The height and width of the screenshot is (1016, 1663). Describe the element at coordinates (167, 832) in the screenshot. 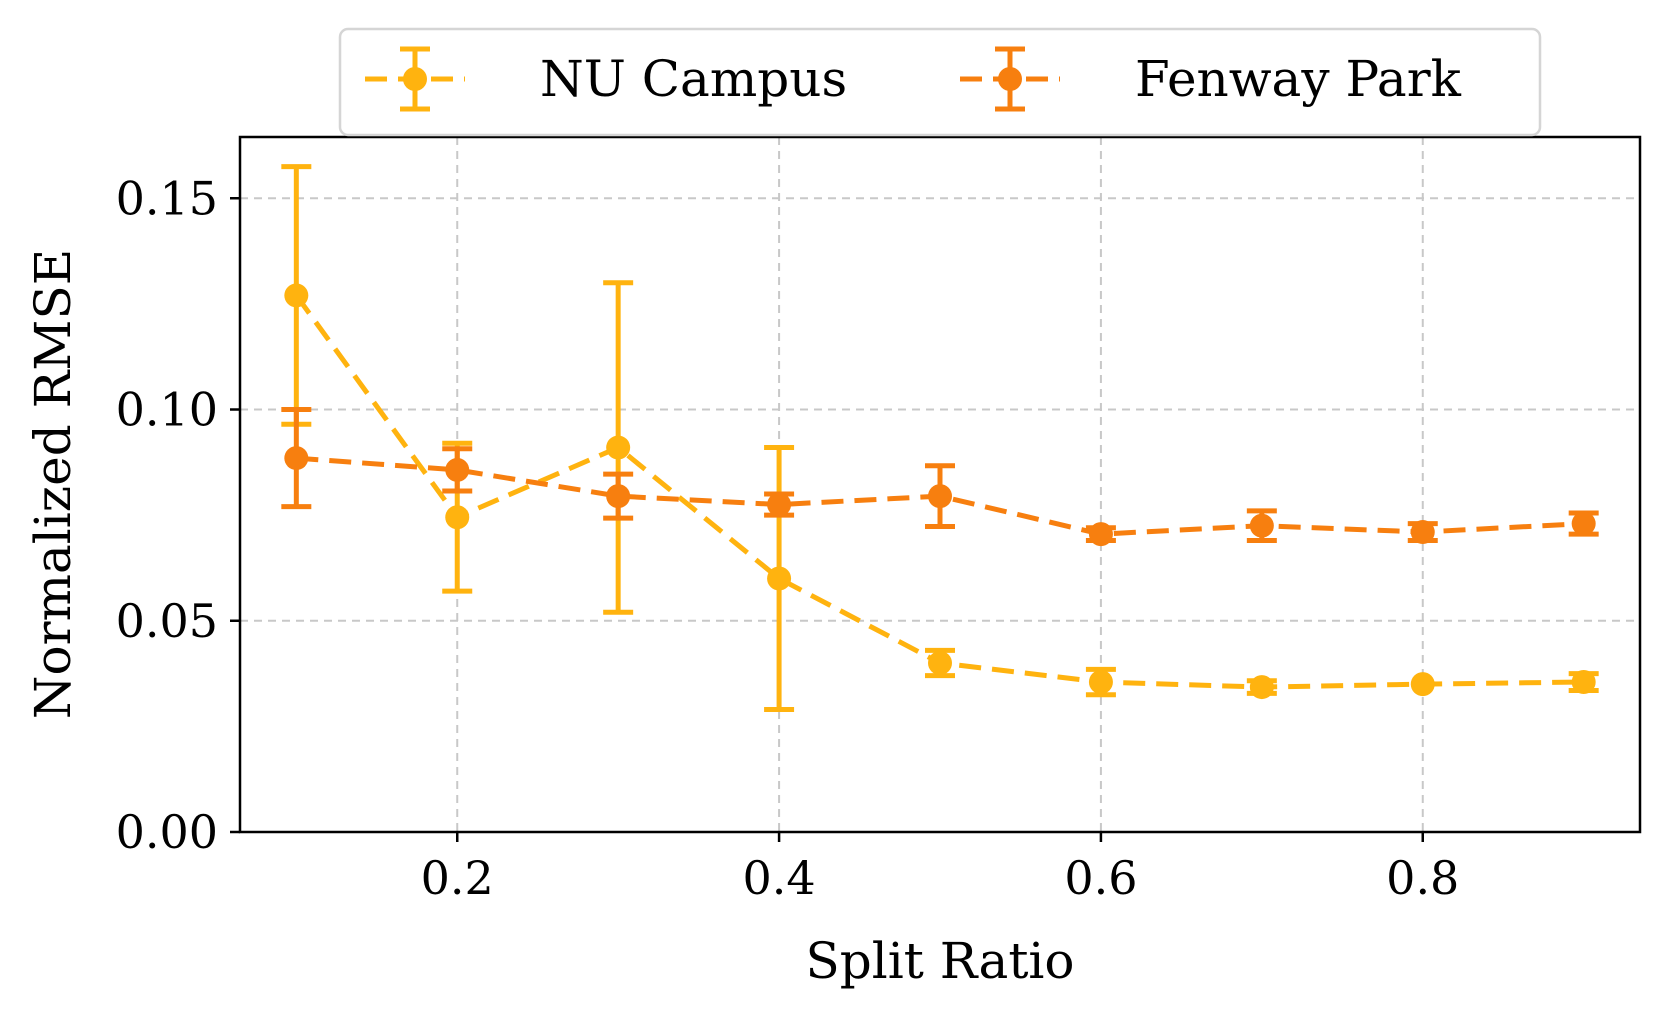

I see `y-tick-label: 0.00` at that location.